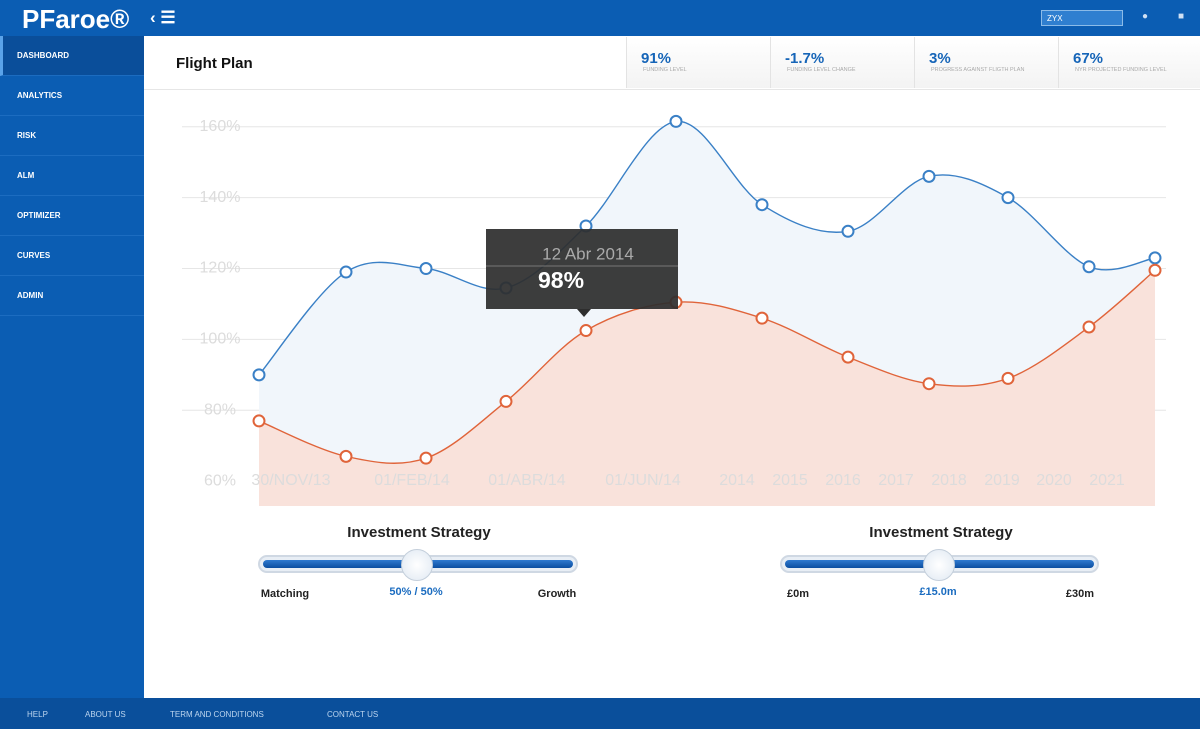 The image size is (1200, 729). I want to click on x-tick-label: 2018, so click(949, 480).